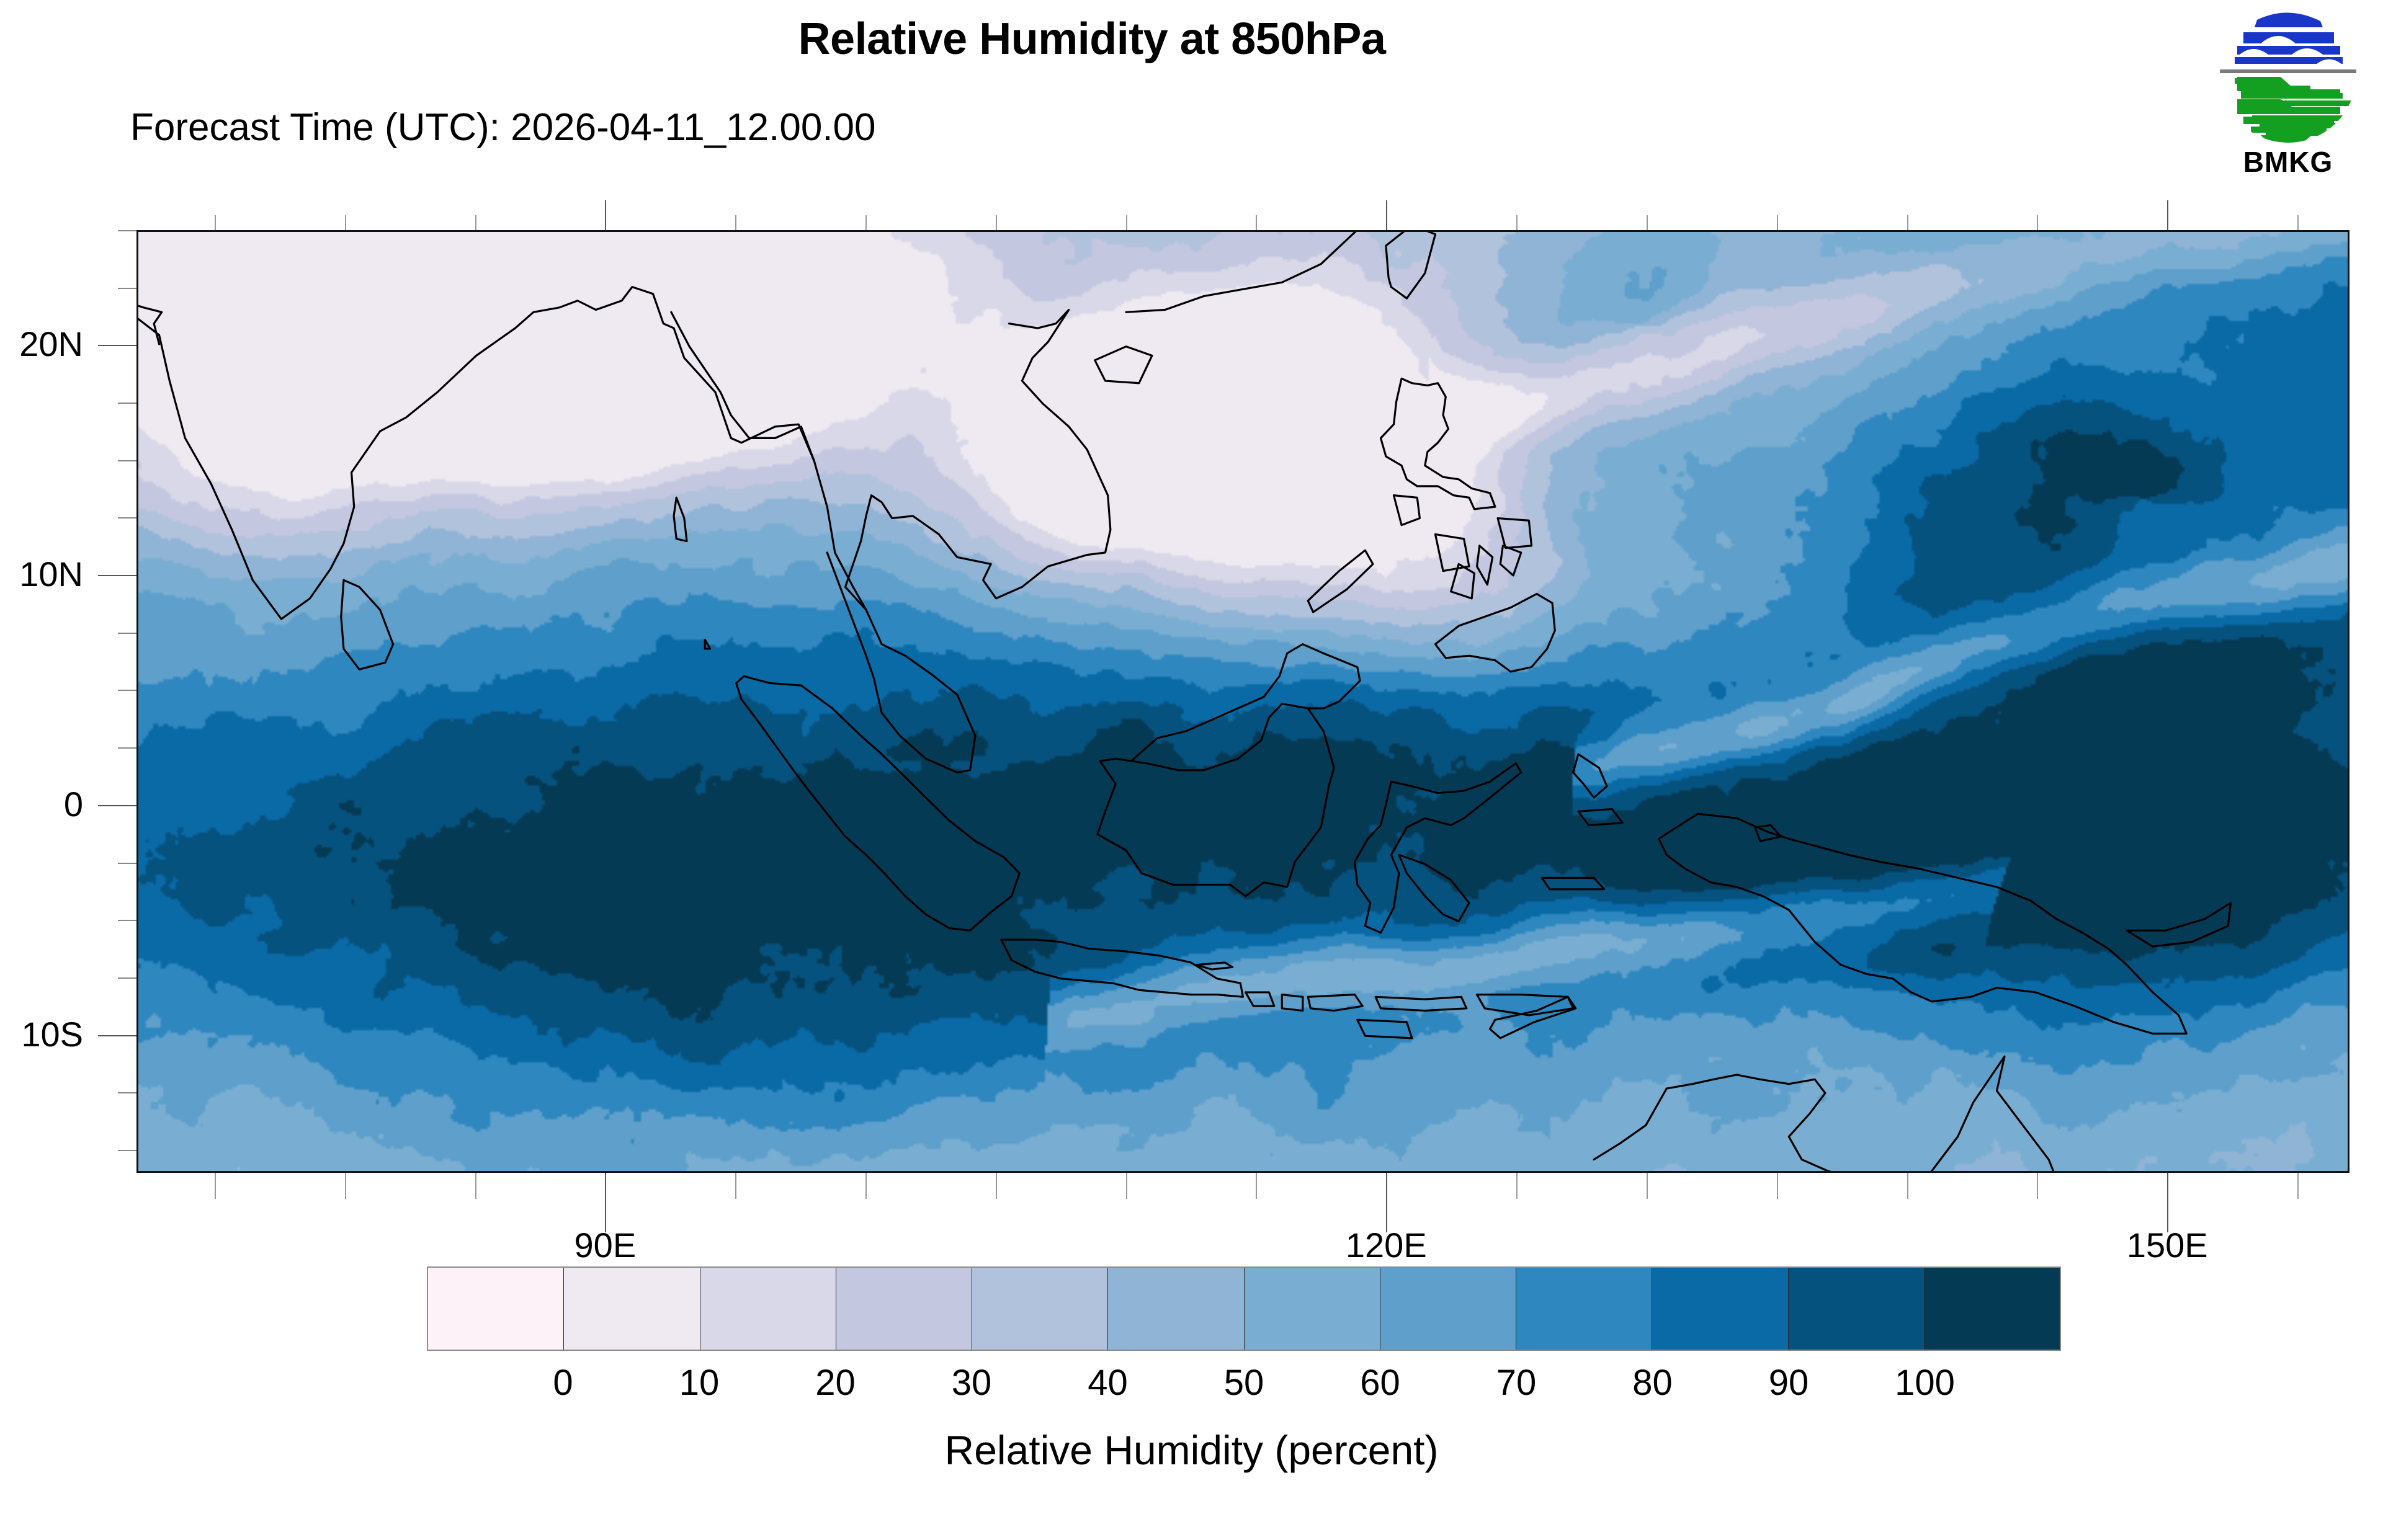 This screenshot has height=1540, width=2383. Describe the element at coordinates (1516, 1383) in the screenshot. I see `colorbar-tick-label: 70` at that location.